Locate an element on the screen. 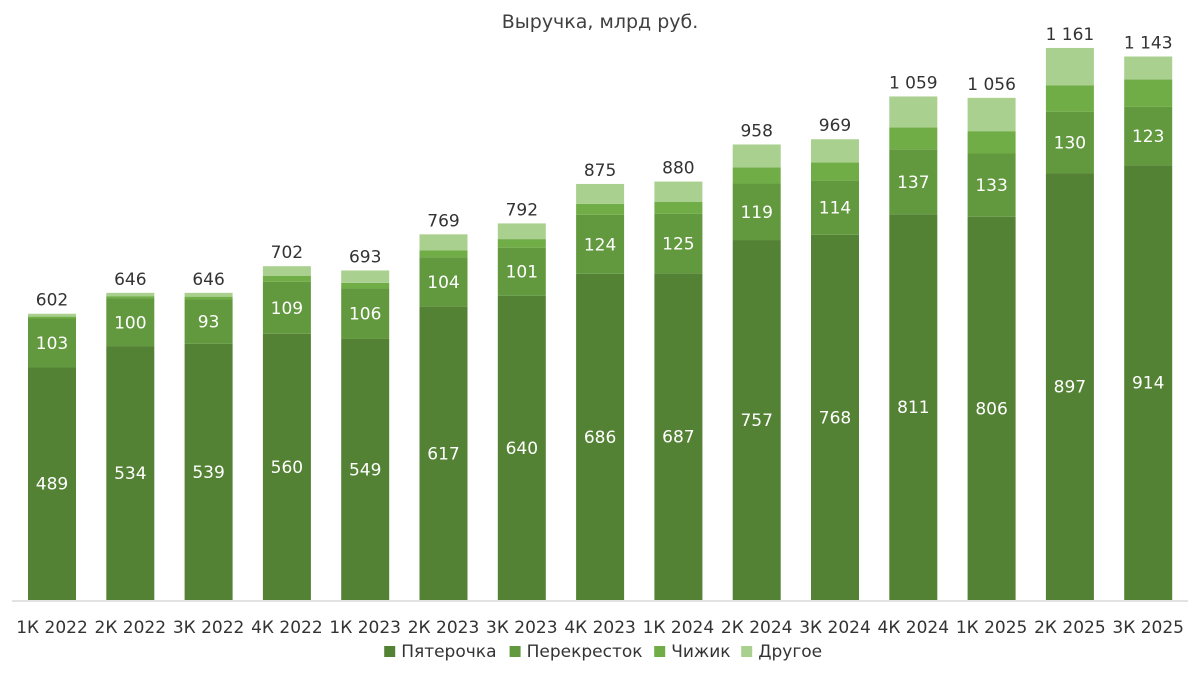 Image resolution: width=1200 pixels, height=679 pixels. bar-segment-series-0-1к-2022 is located at coordinates (52, 483).